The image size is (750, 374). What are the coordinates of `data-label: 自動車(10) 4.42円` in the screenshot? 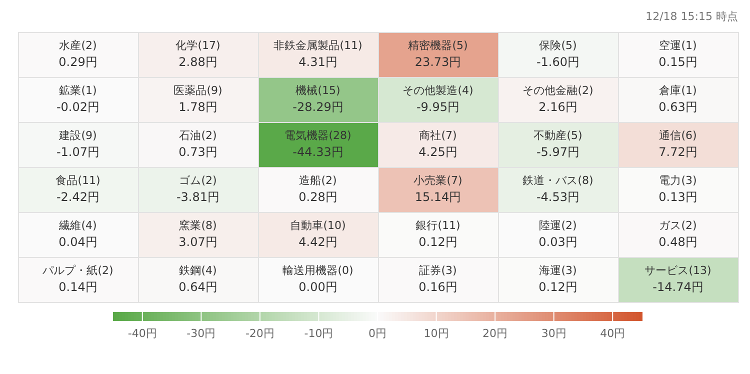 It's located at (318, 234).